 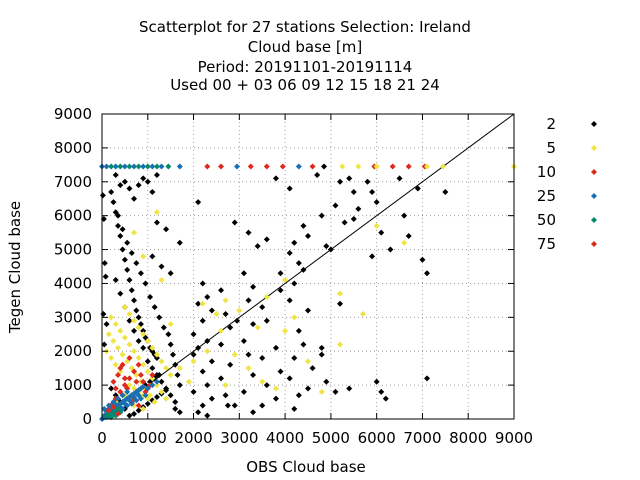 I want to click on x-tick-label: 1000, so click(x=148, y=438).